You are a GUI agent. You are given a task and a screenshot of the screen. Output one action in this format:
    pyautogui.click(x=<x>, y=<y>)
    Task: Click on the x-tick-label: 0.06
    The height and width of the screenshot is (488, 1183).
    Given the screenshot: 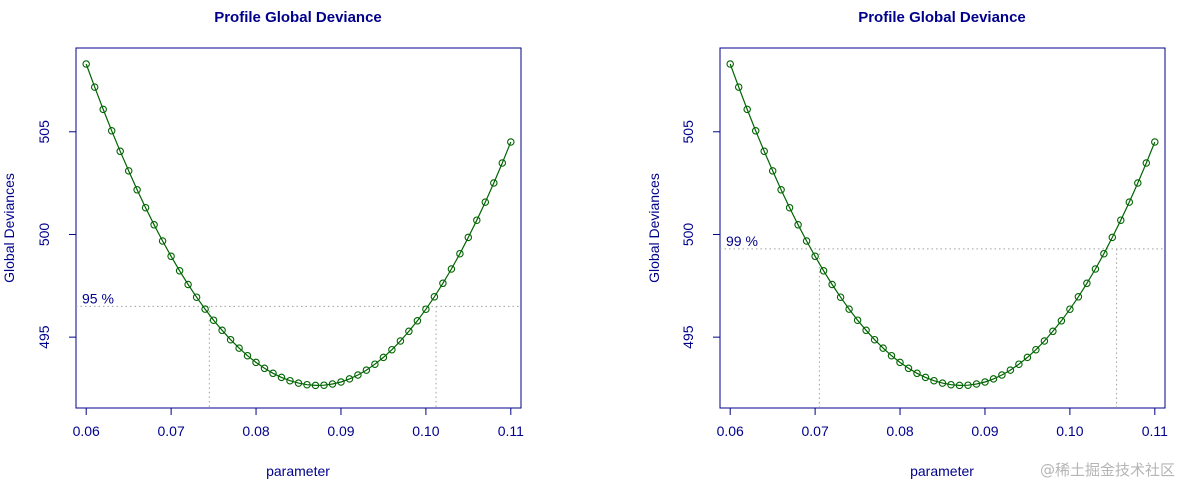 What is the action you would take?
    pyautogui.click(x=86, y=431)
    